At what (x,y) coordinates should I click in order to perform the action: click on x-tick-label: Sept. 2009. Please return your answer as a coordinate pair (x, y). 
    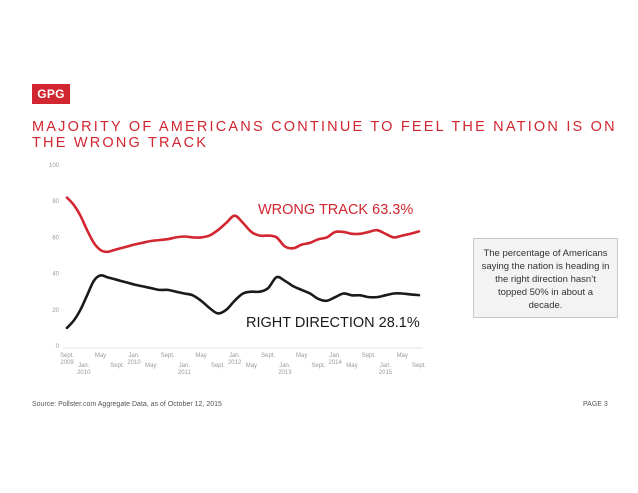
    Looking at the image, I should click on (67, 359).